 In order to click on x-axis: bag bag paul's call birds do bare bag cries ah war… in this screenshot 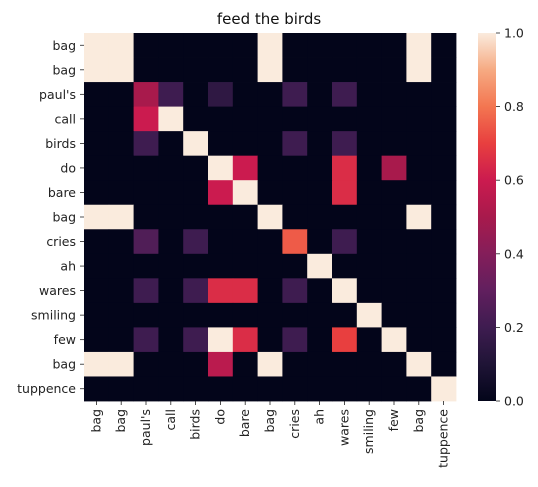, I will do `click(269, 434)`.